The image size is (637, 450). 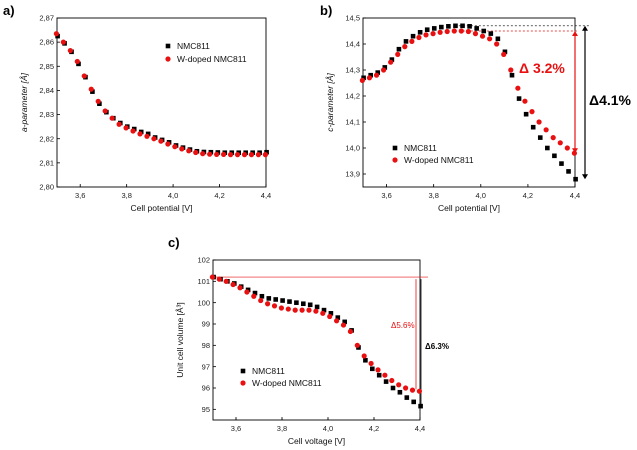 I want to click on y-tick-label: 14,0, so click(x=352, y=148).